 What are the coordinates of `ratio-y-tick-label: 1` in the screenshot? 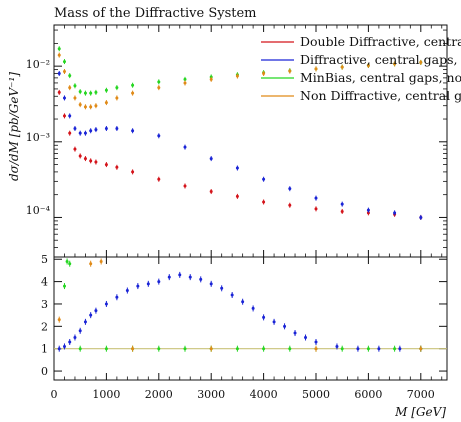 It's located at (44, 349).